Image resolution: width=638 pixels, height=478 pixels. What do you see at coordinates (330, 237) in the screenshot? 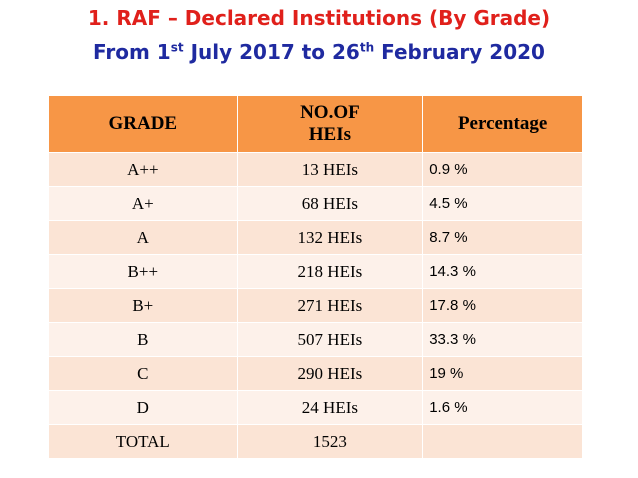
I see `table-cell: 132 HEIs` at bounding box center [330, 237].